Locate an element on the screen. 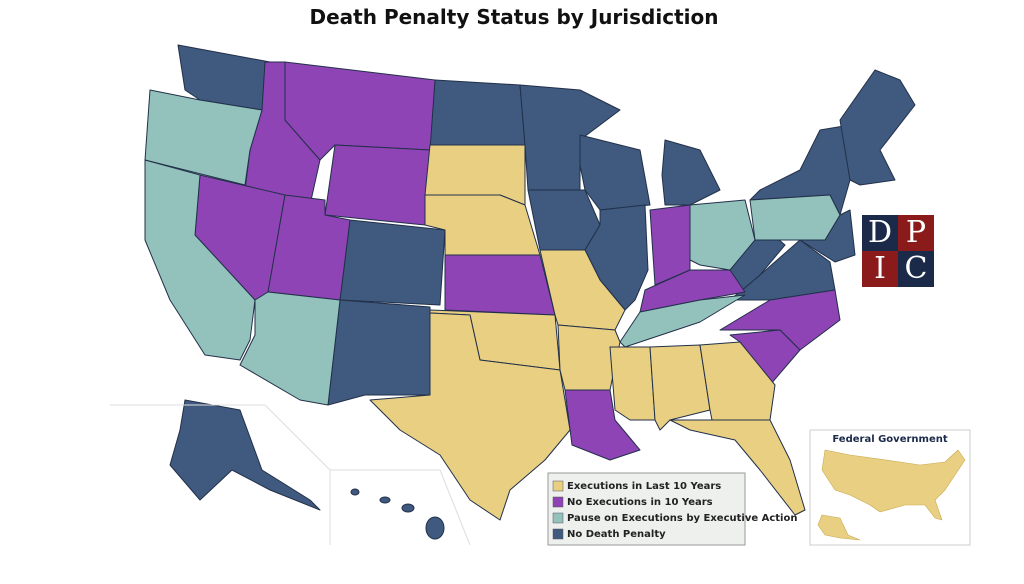  map-title: Death Penalty Status by Jurisdiction is located at coordinates (514, 17).